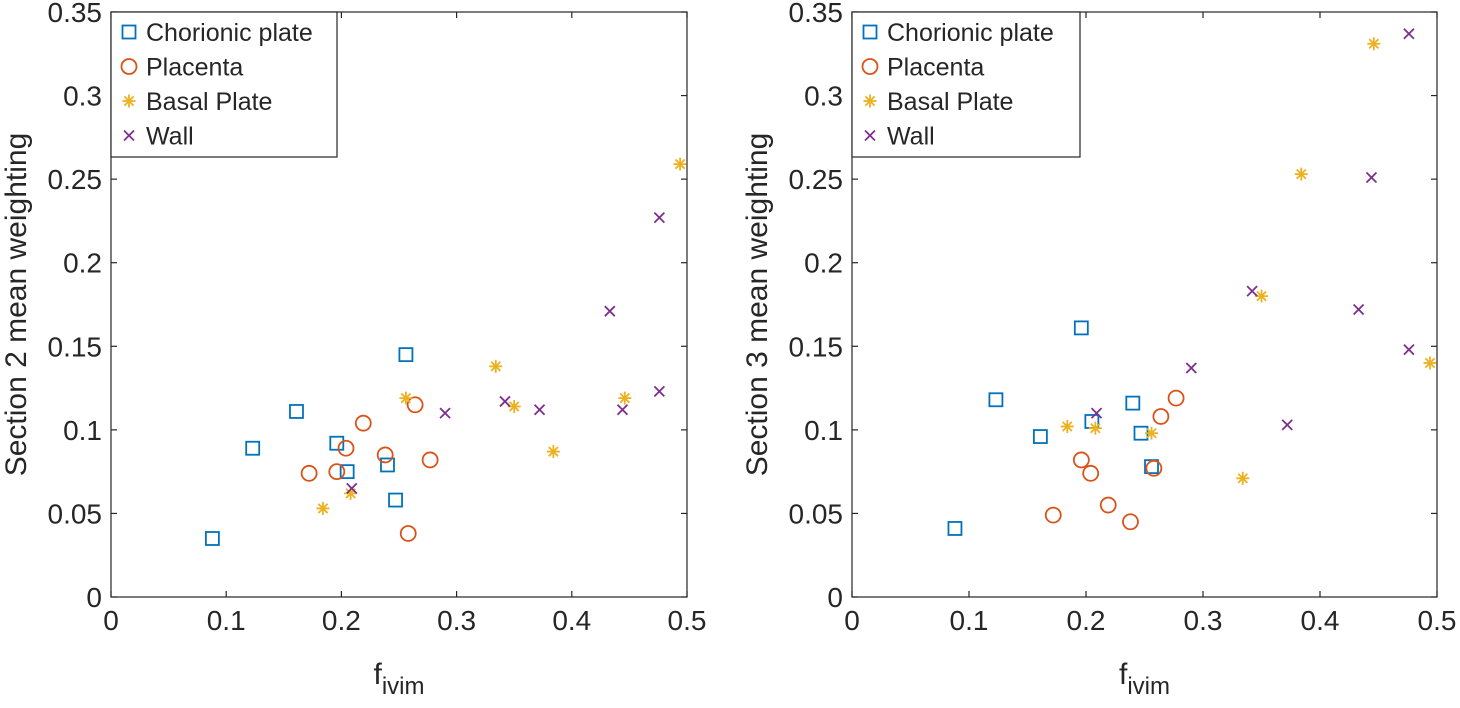 The height and width of the screenshot is (708, 1460). I want to click on legend-entry: Chorionic plate, so click(970, 33).